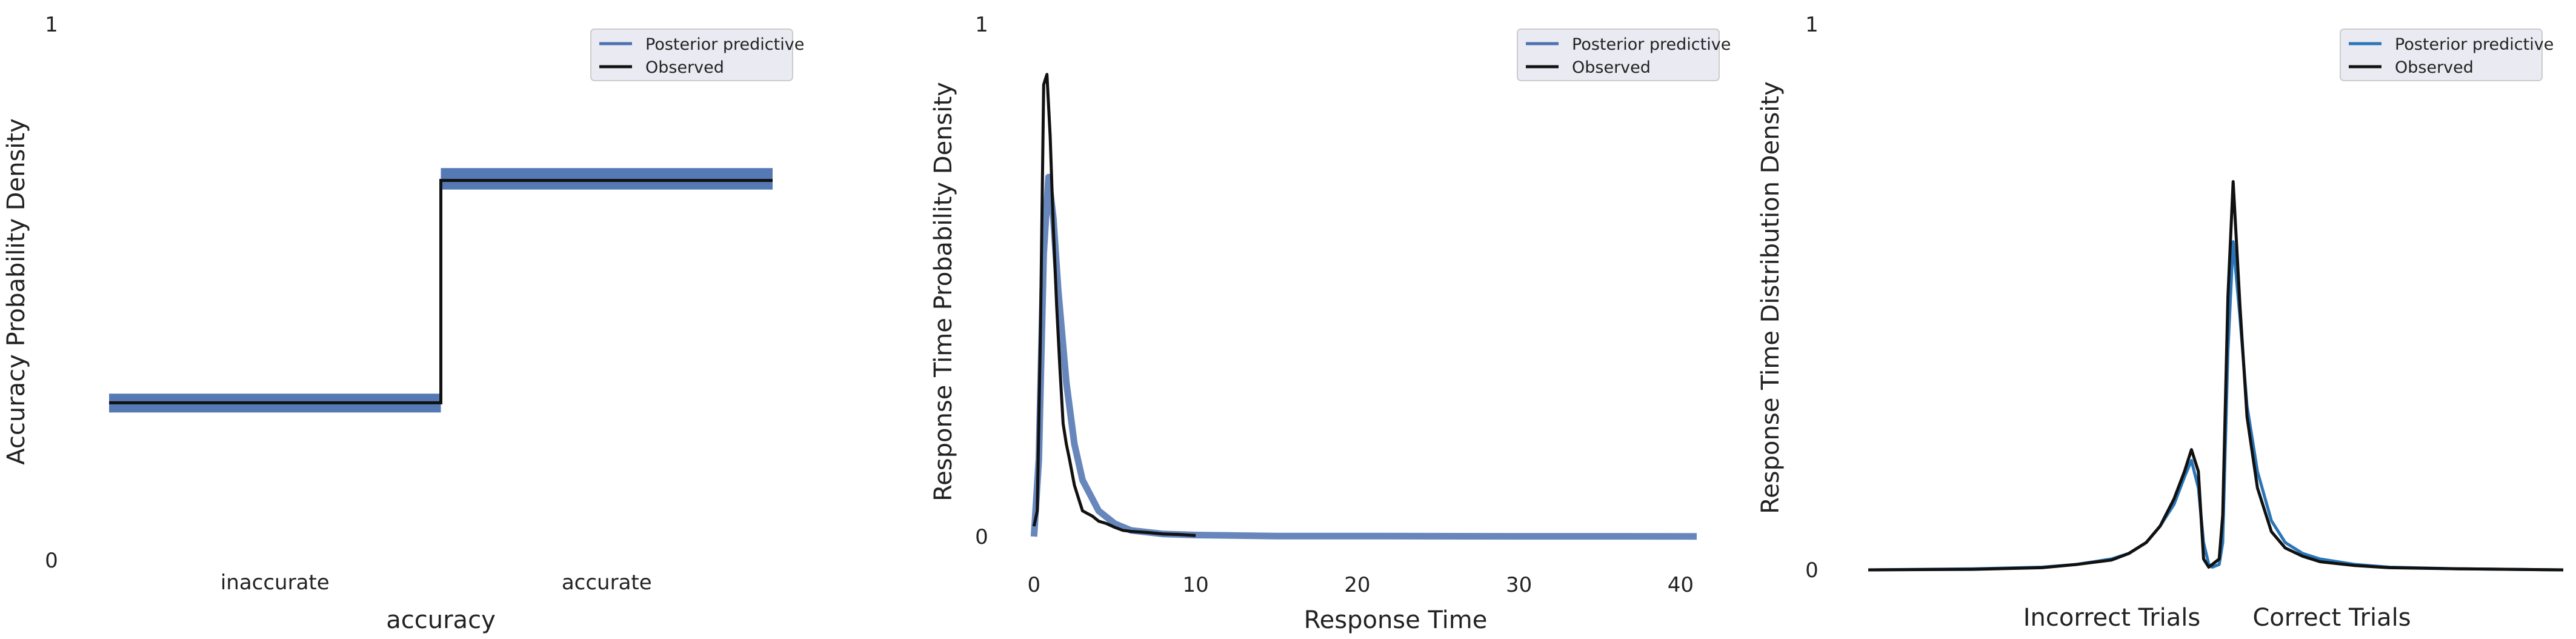 The height and width of the screenshot is (639, 2576). I want to click on x-tick-label: 10, so click(1195, 585).